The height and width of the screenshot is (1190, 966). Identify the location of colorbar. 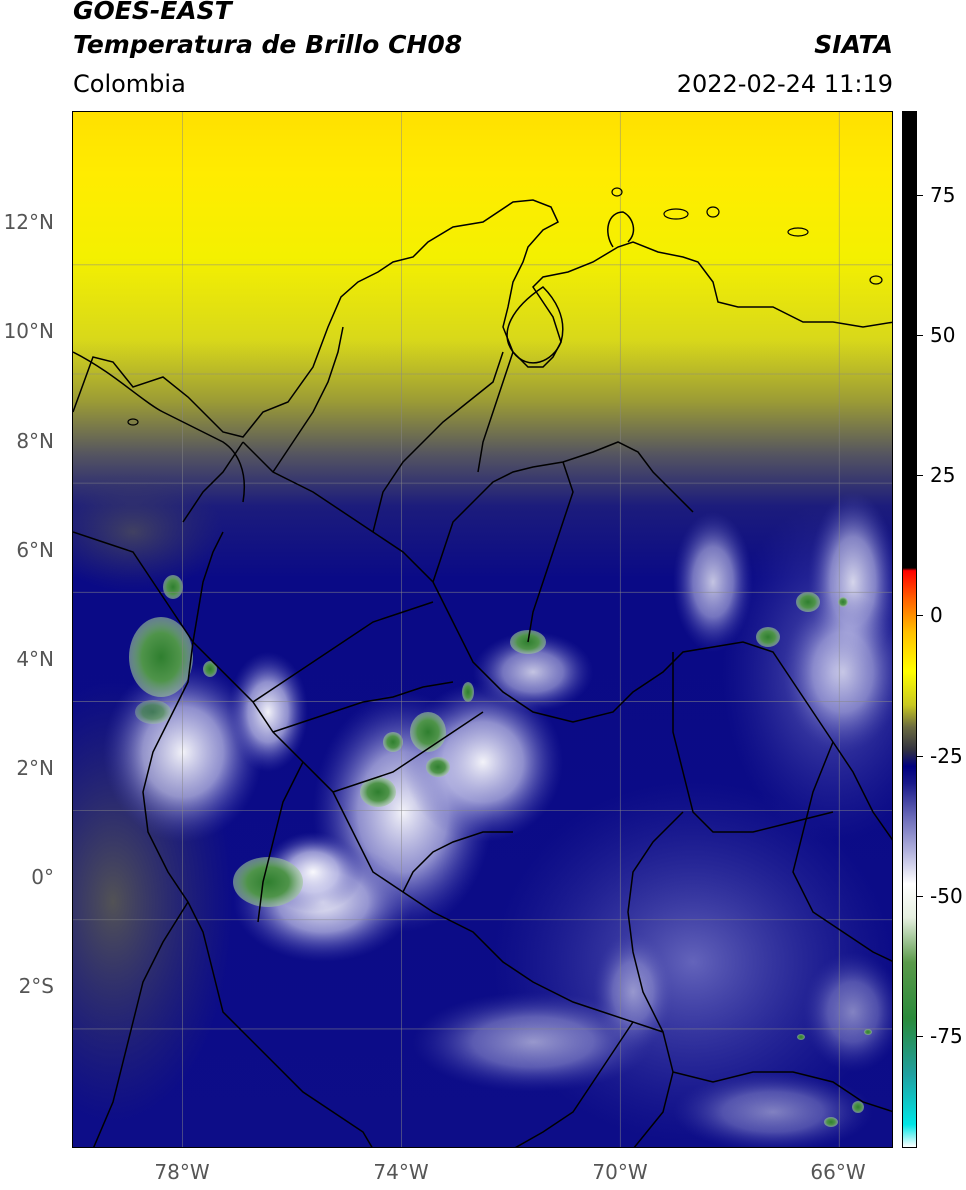
(909, 629).